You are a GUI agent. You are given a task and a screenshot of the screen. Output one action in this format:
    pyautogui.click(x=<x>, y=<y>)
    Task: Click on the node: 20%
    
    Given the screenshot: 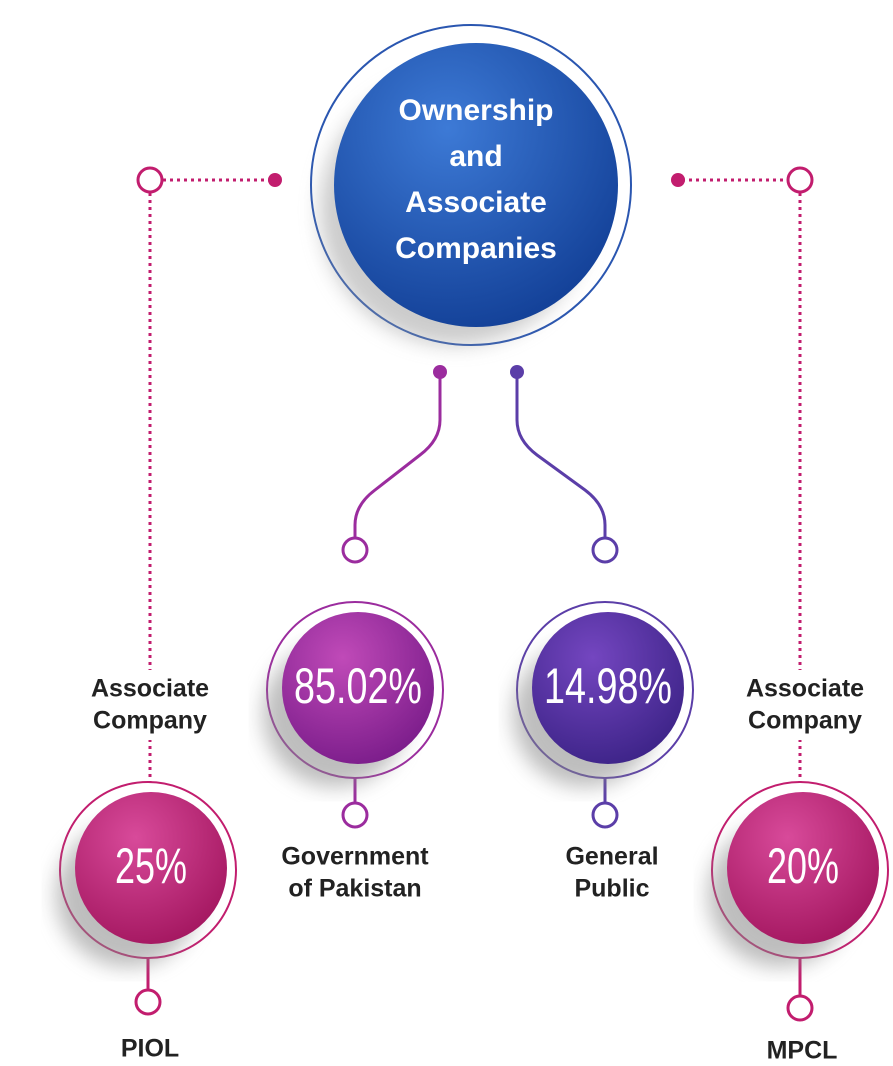 What is the action you would take?
    pyautogui.click(x=798, y=874)
    